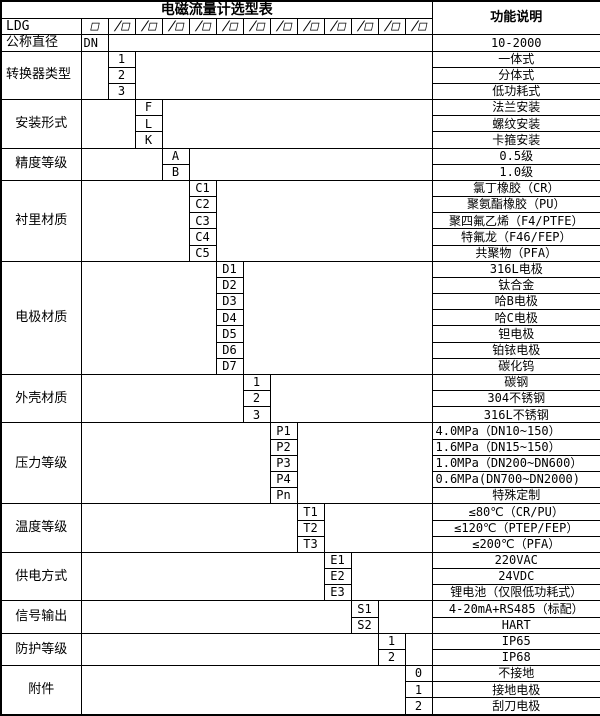 Image resolution: width=600 pixels, height=716 pixels. What do you see at coordinates (300, 649) in the screenshot?
I see `selector-row: 防护等级 1 IP65` at bounding box center [300, 649].